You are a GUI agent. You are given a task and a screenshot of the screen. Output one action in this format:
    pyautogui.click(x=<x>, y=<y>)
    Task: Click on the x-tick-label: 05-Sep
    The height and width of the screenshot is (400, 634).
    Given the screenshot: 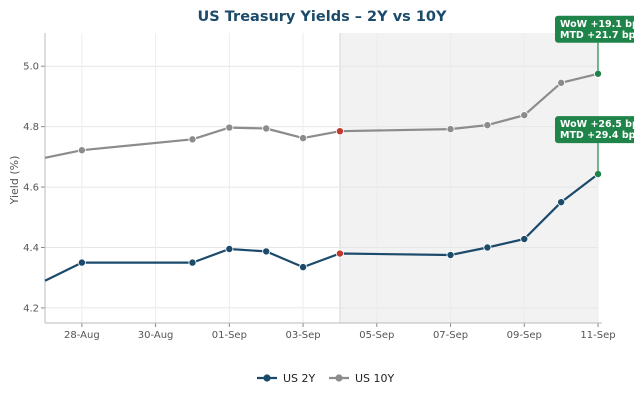 What is the action you would take?
    pyautogui.click(x=376, y=335)
    